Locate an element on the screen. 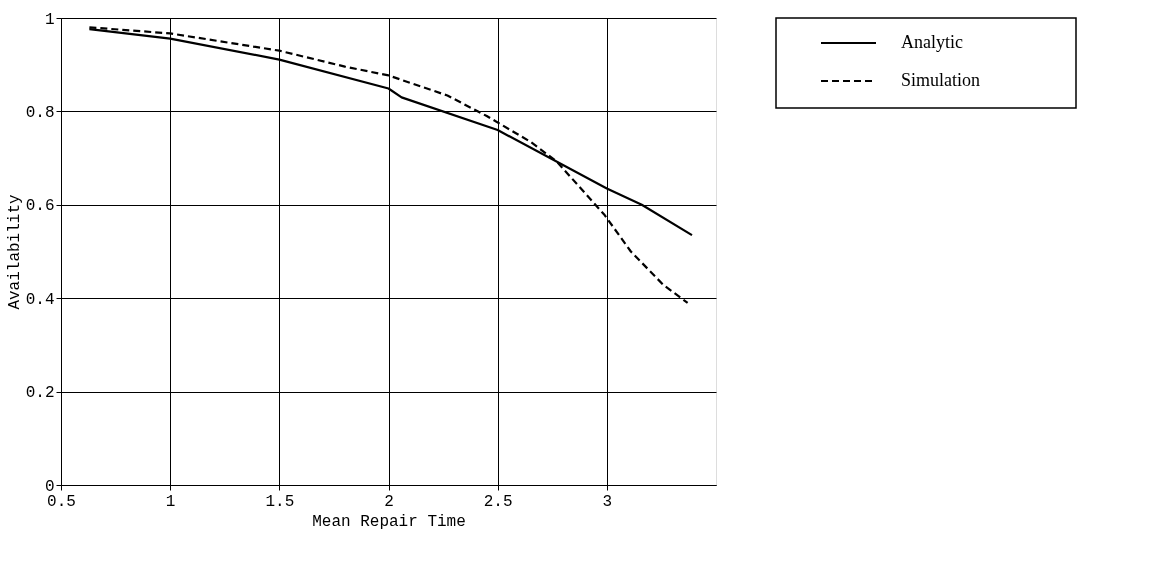  y-tick-label: 0.4 is located at coordinates (40, 299).